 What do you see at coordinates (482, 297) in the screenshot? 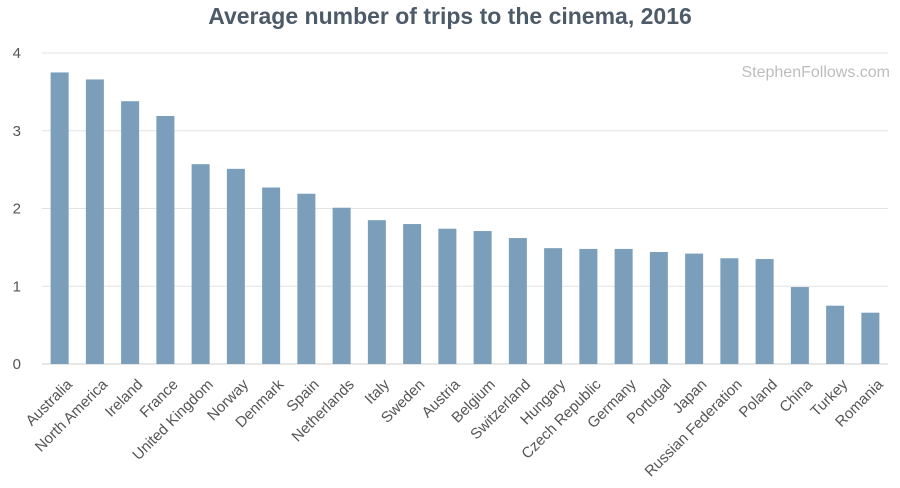
I see `bar-belgium` at bounding box center [482, 297].